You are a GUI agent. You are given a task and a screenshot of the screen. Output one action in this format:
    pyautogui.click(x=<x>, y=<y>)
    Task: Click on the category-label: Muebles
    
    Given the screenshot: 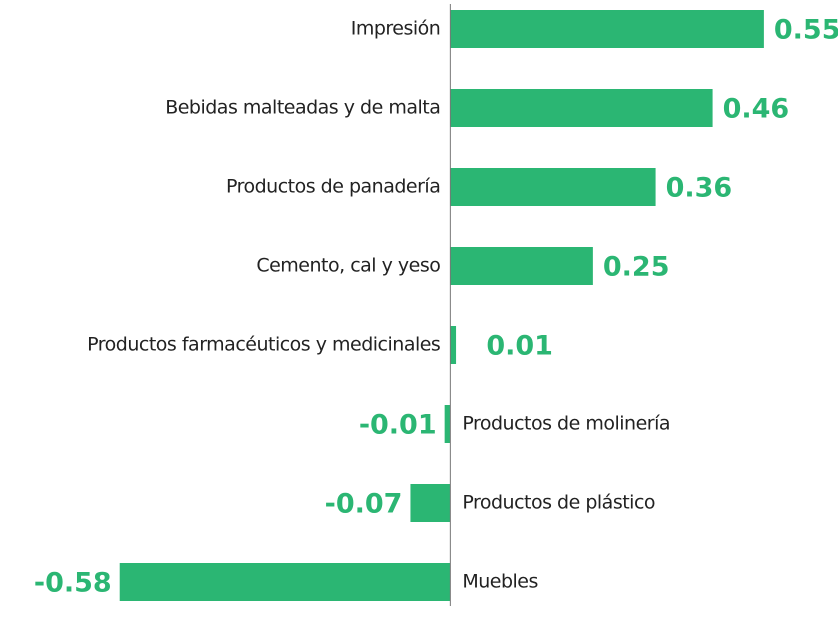 What is the action you would take?
    pyautogui.click(x=500, y=582)
    